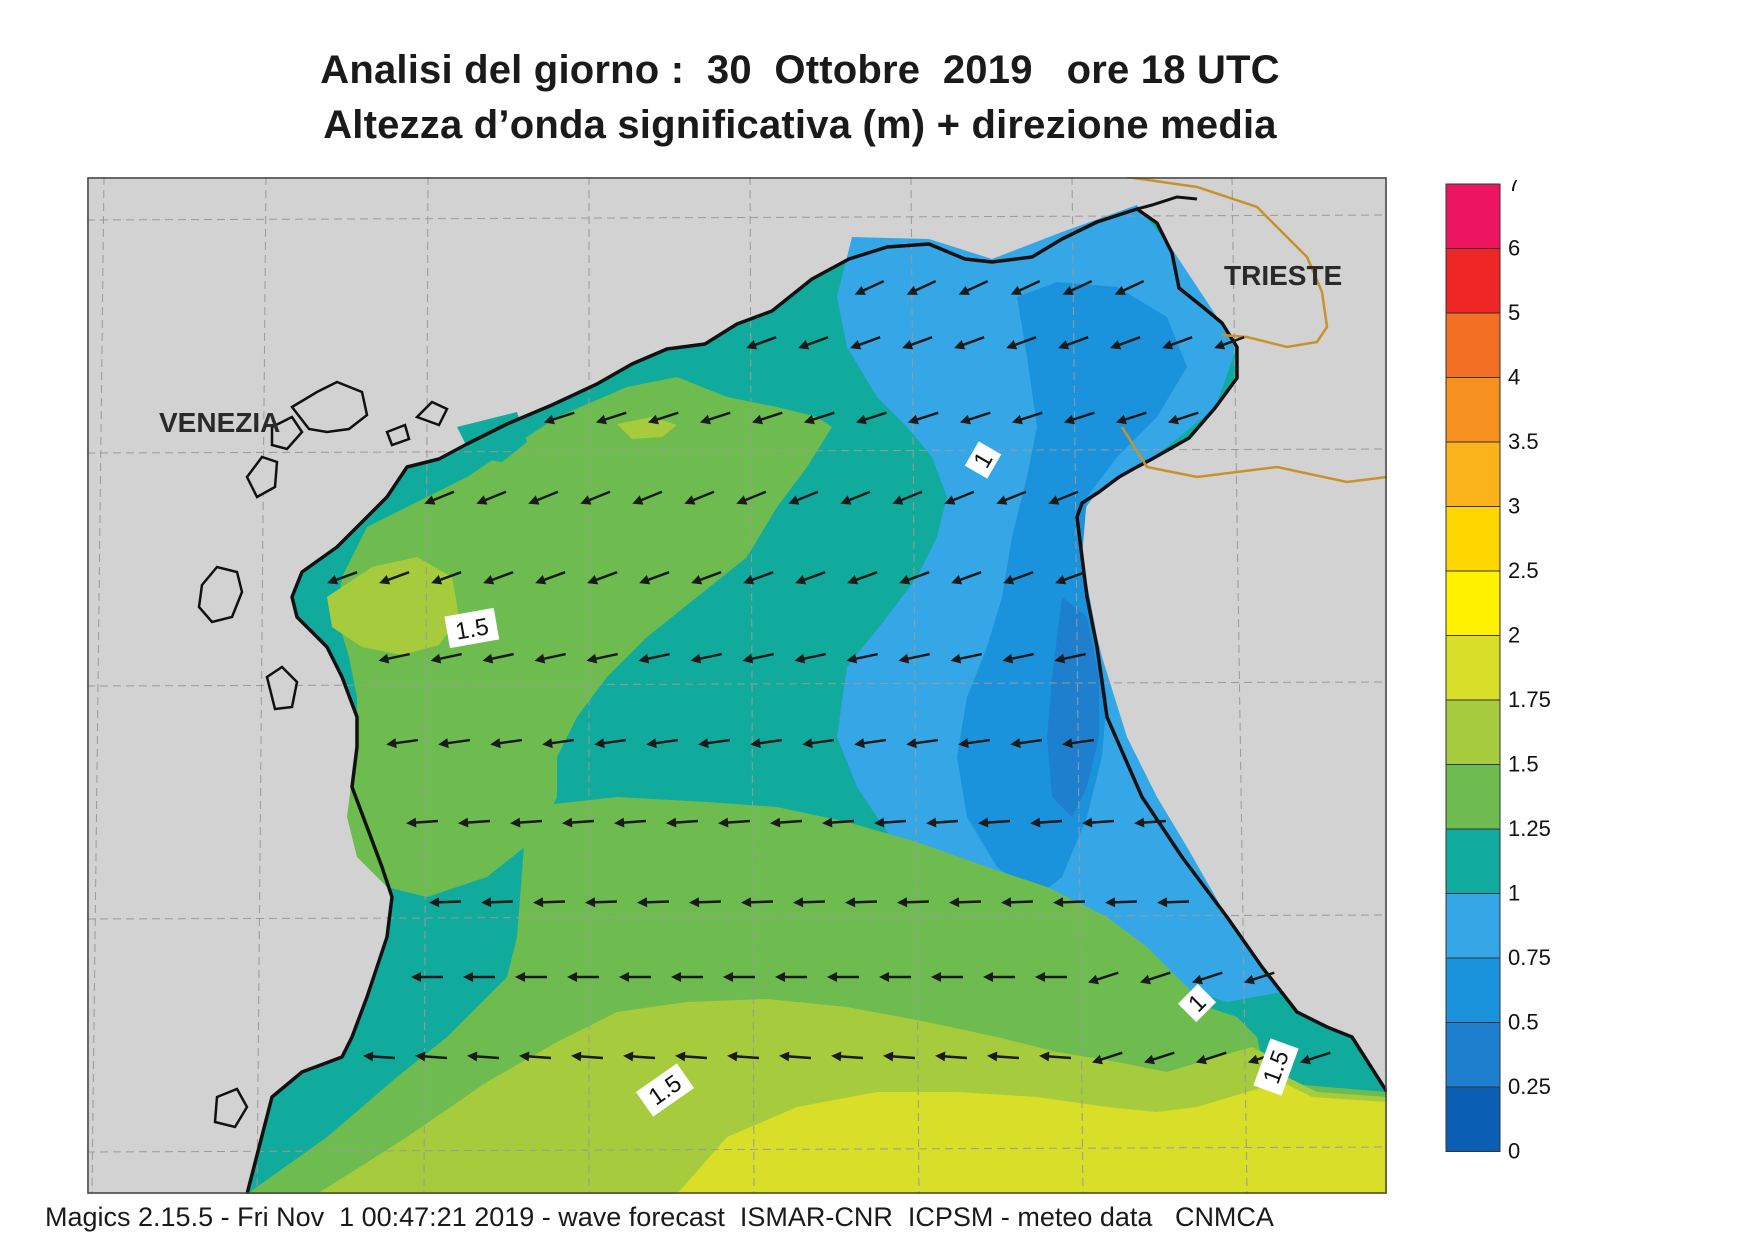 The width and height of the screenshot is (1755, 1242). I want to click on city-label-trieste: TRIESTE, so click(1283, 275).